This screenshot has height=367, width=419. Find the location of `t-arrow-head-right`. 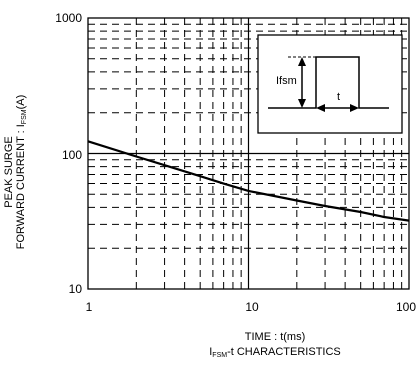

t-arrow-head-right is located at coordinates (354, 108).